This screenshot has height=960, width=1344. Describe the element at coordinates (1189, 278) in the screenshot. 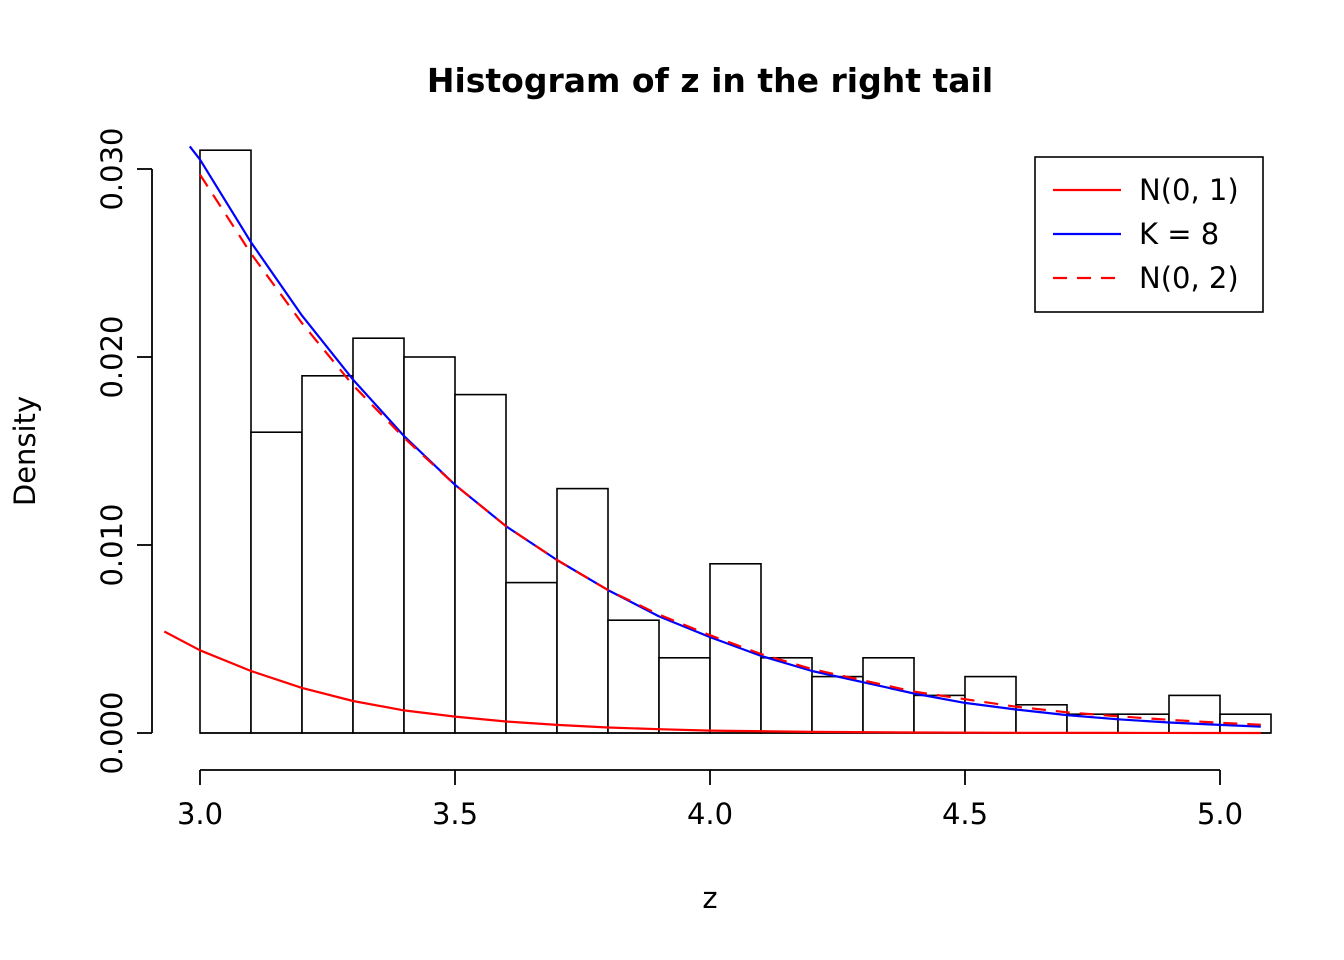

I see `legend-label: N(0, 2)` at that location.